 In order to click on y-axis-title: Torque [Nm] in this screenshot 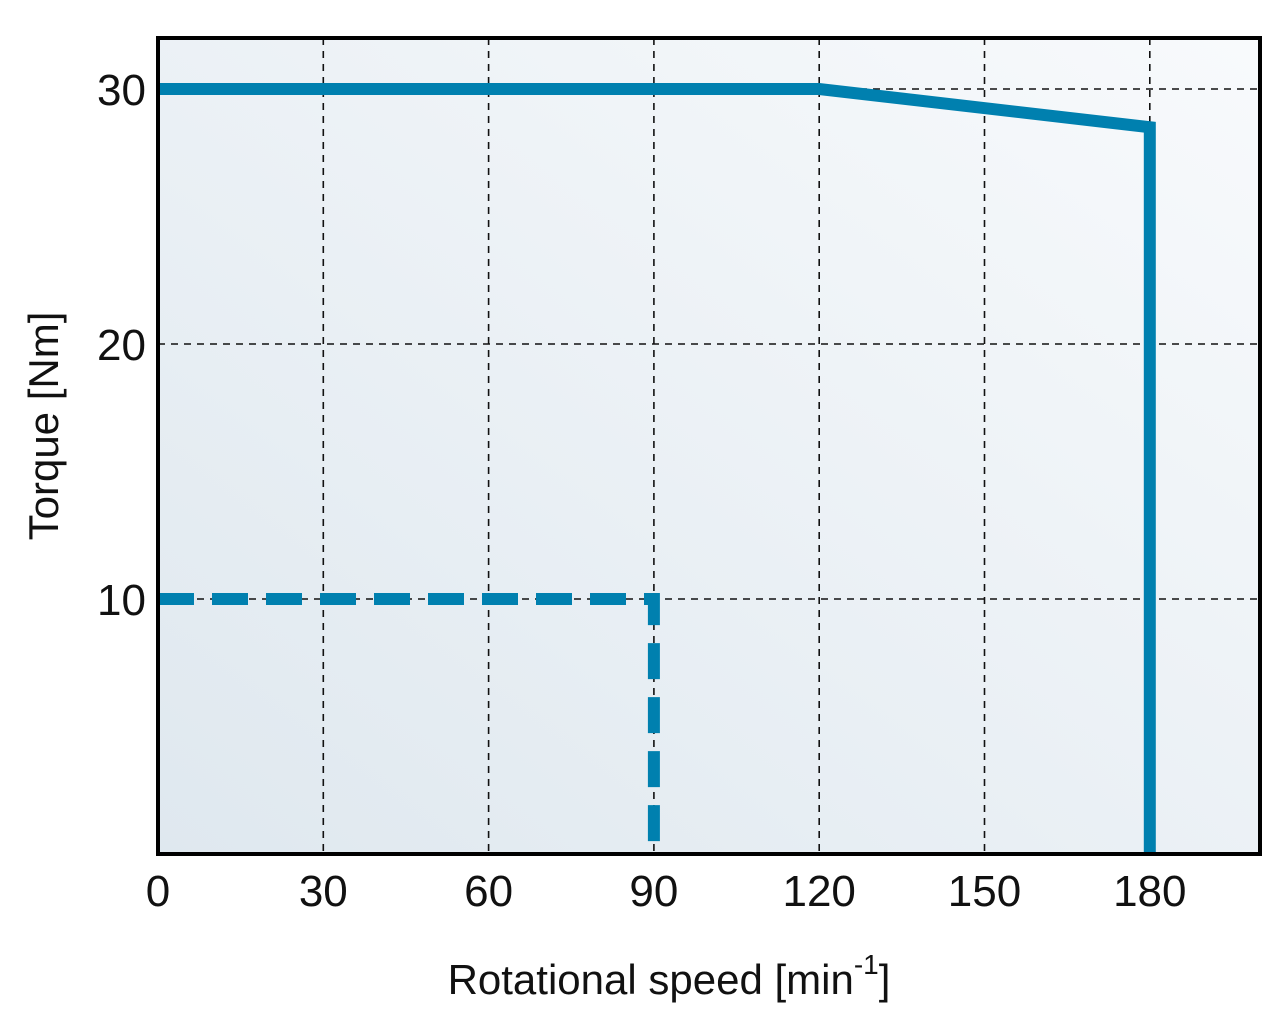, I will do `click(43, 426)`.